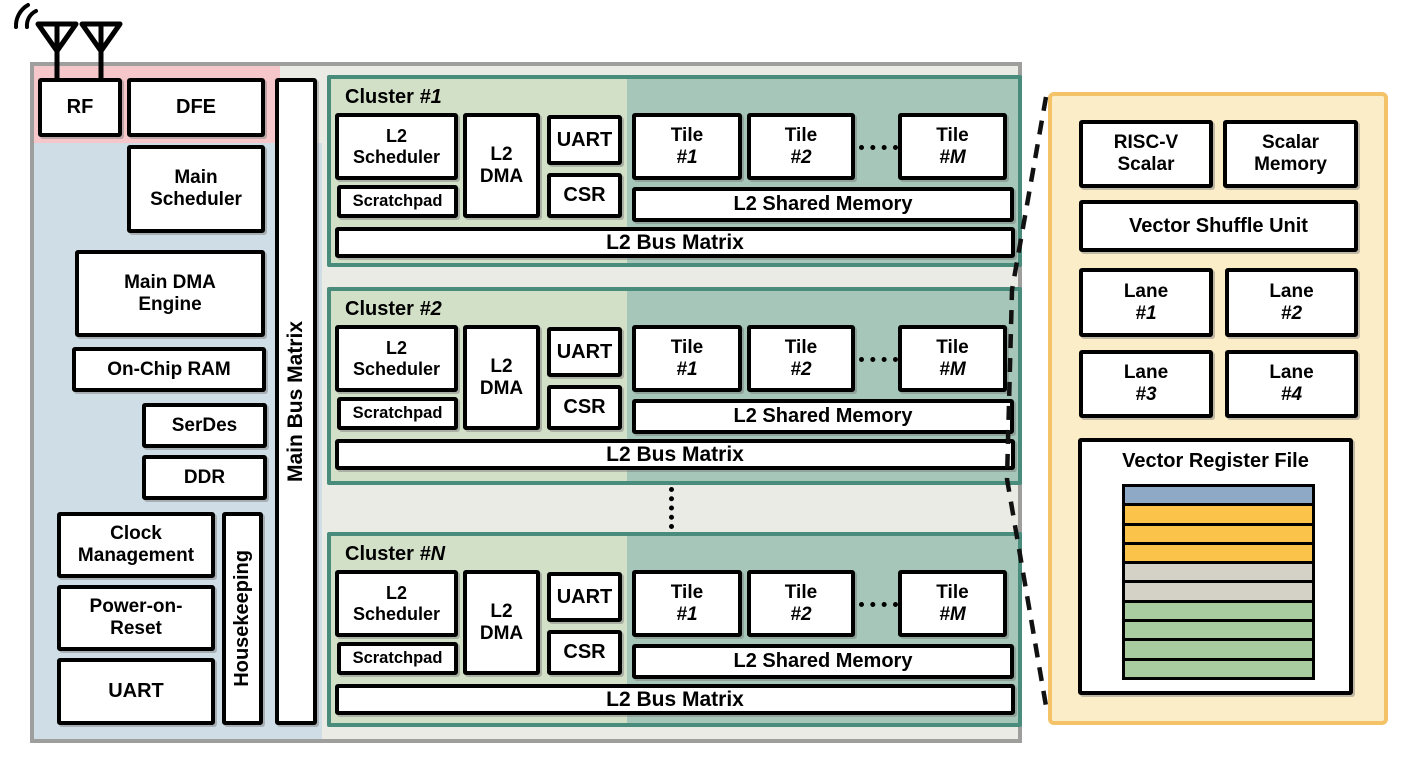 This screenshot has width=1416, height=762. I want to click on cluster-2-title: Cluster #2, so click(393, 309).